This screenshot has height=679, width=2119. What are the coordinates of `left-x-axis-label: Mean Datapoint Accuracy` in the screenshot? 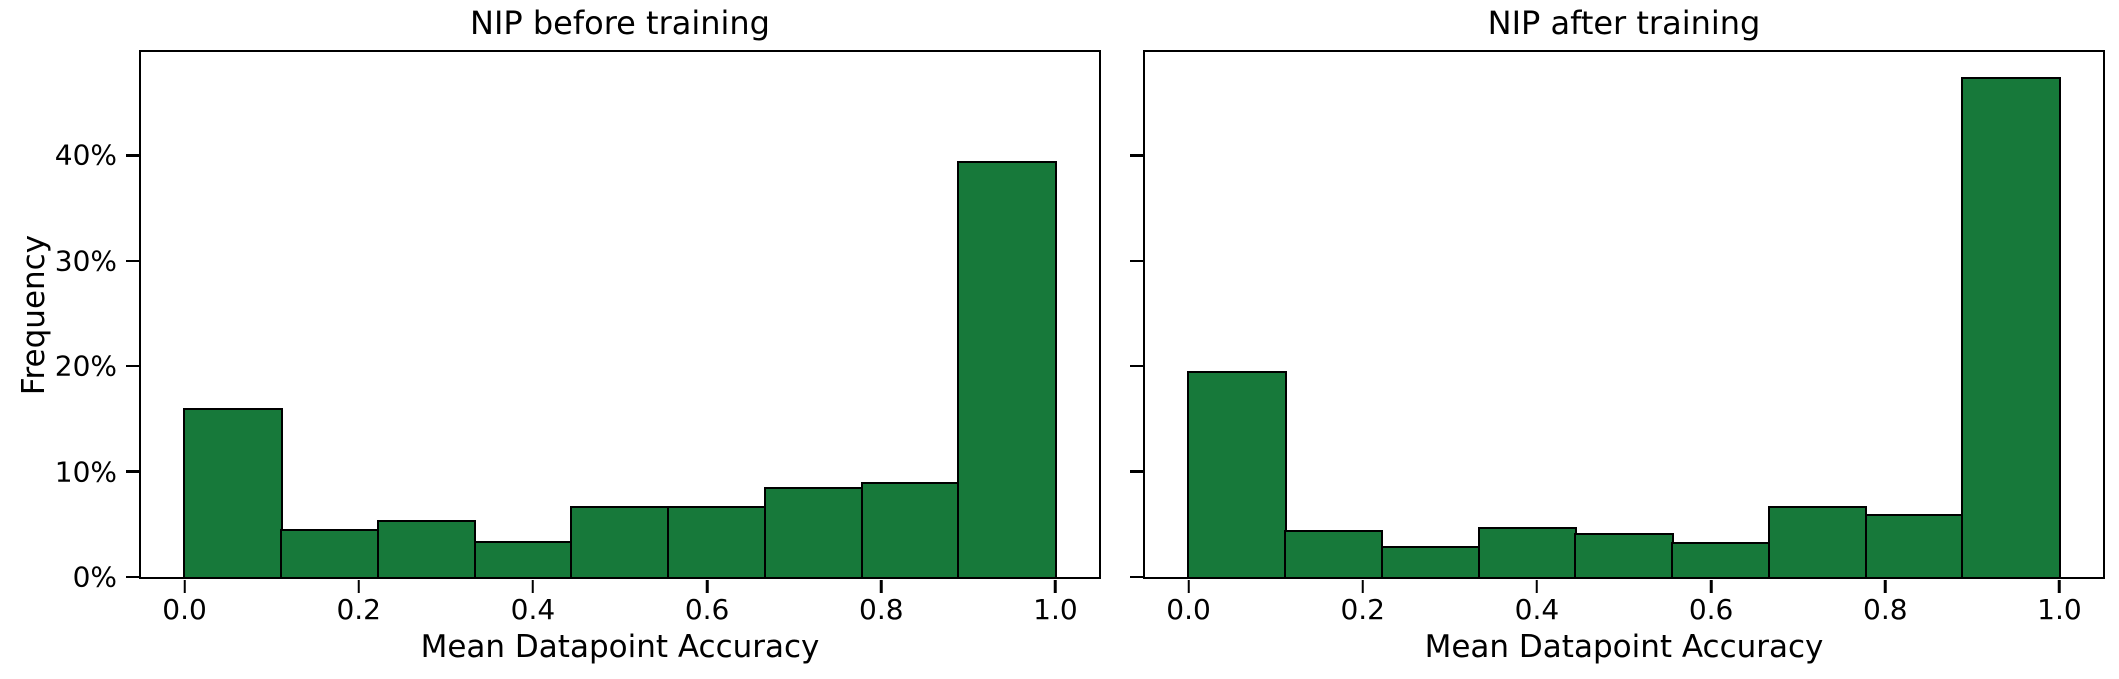 It's located at (620, 647).